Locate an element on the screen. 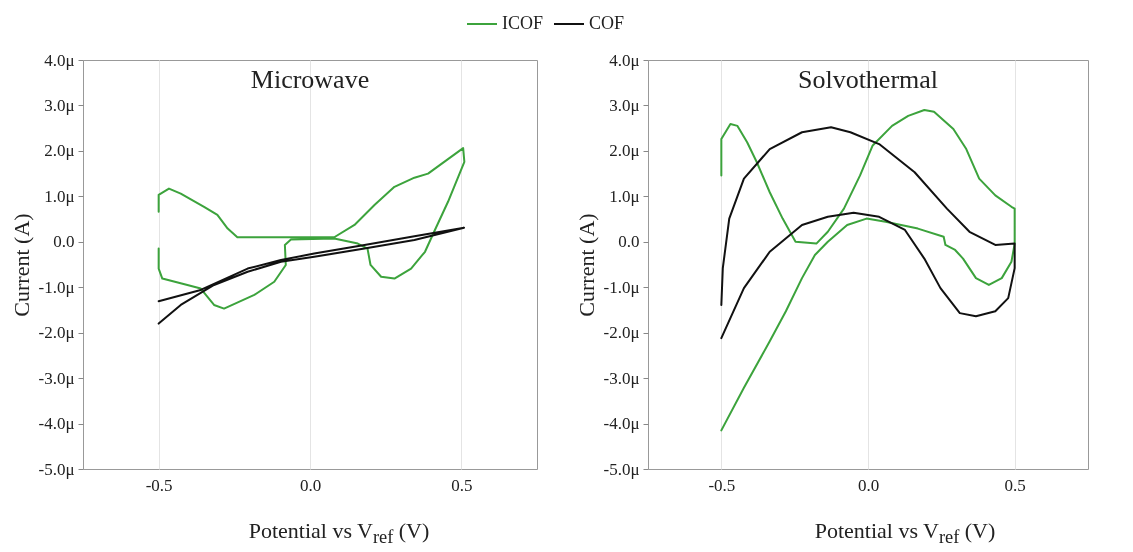 This screenshot has width=1133, height=552. legend-label: COF is located at coordinates (607, 23).